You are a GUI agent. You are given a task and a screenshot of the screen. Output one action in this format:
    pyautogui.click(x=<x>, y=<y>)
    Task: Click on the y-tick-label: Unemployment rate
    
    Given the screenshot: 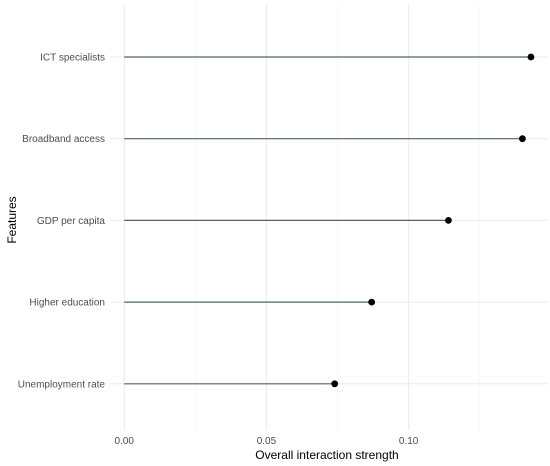 What is the action you would take?
    pyautogui.click(x=62, y=384)
    